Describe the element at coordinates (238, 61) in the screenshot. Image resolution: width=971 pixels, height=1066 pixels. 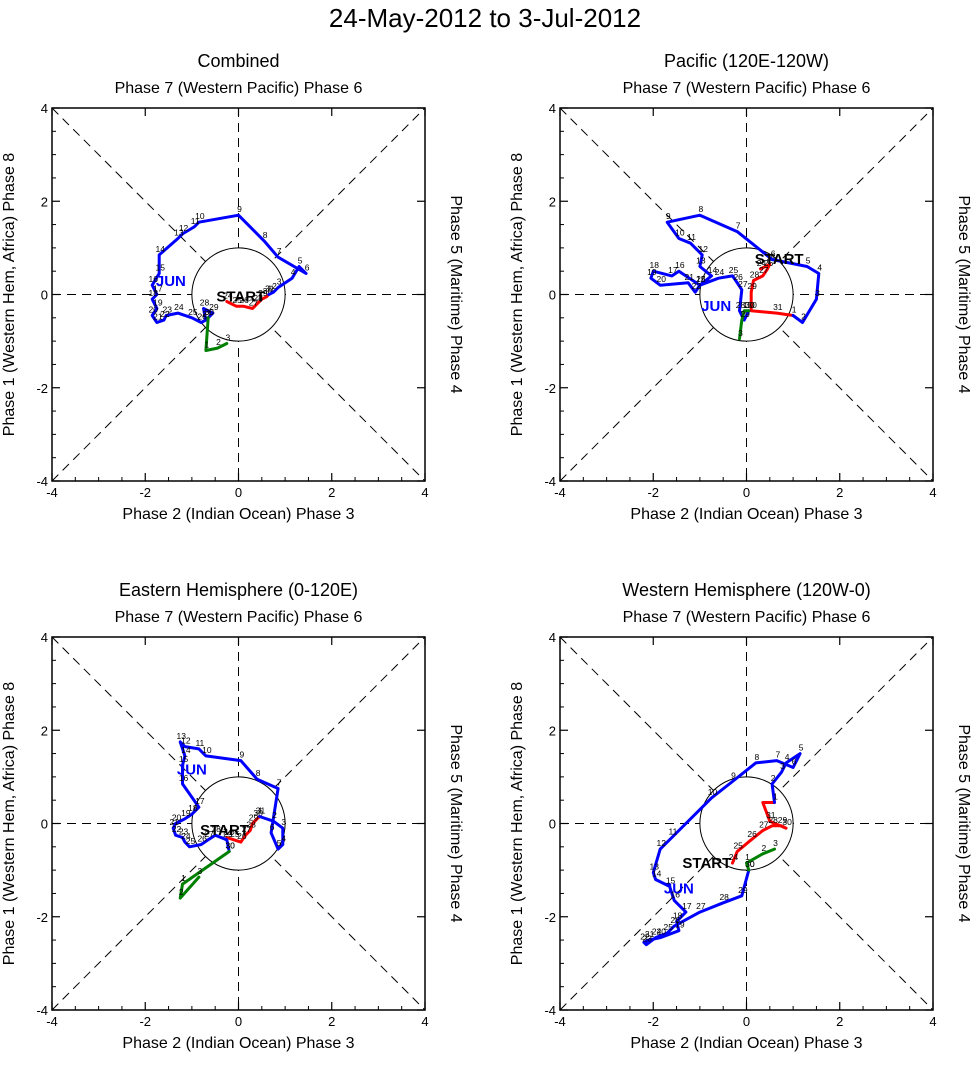
I see `panel-title: Combined` at that location.